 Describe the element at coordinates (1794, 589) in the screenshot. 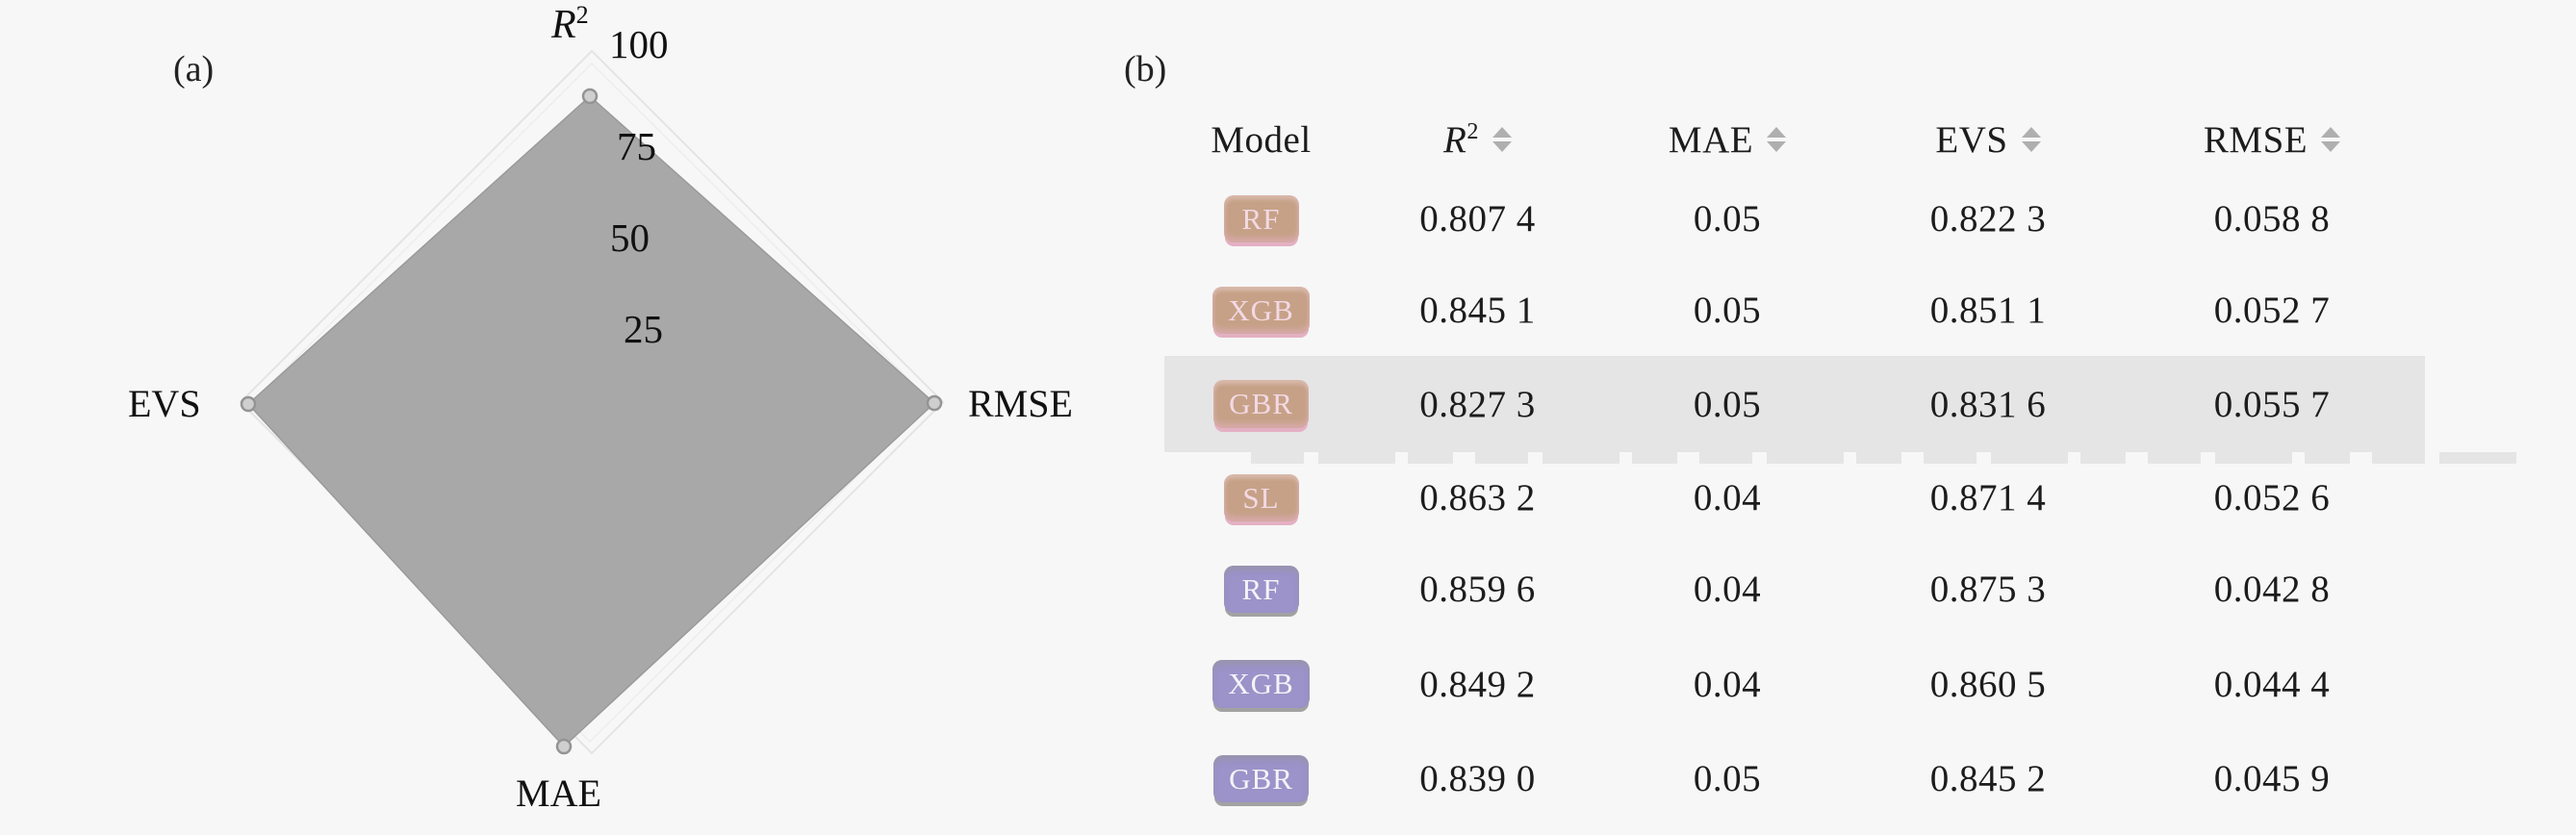

I see `table-row: RF 0.859 6 0.04 0.875 3 0.042 8` at that location.